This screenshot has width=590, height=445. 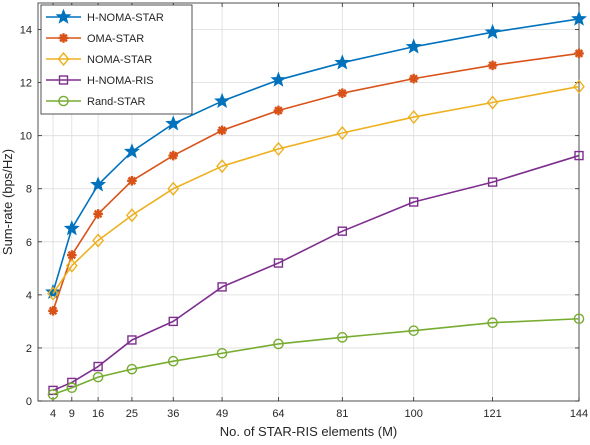 What do you see at coordinates (29, 296) in the screenshot?
I see `y-tick-label: 4` at bounding box center [29, 296].